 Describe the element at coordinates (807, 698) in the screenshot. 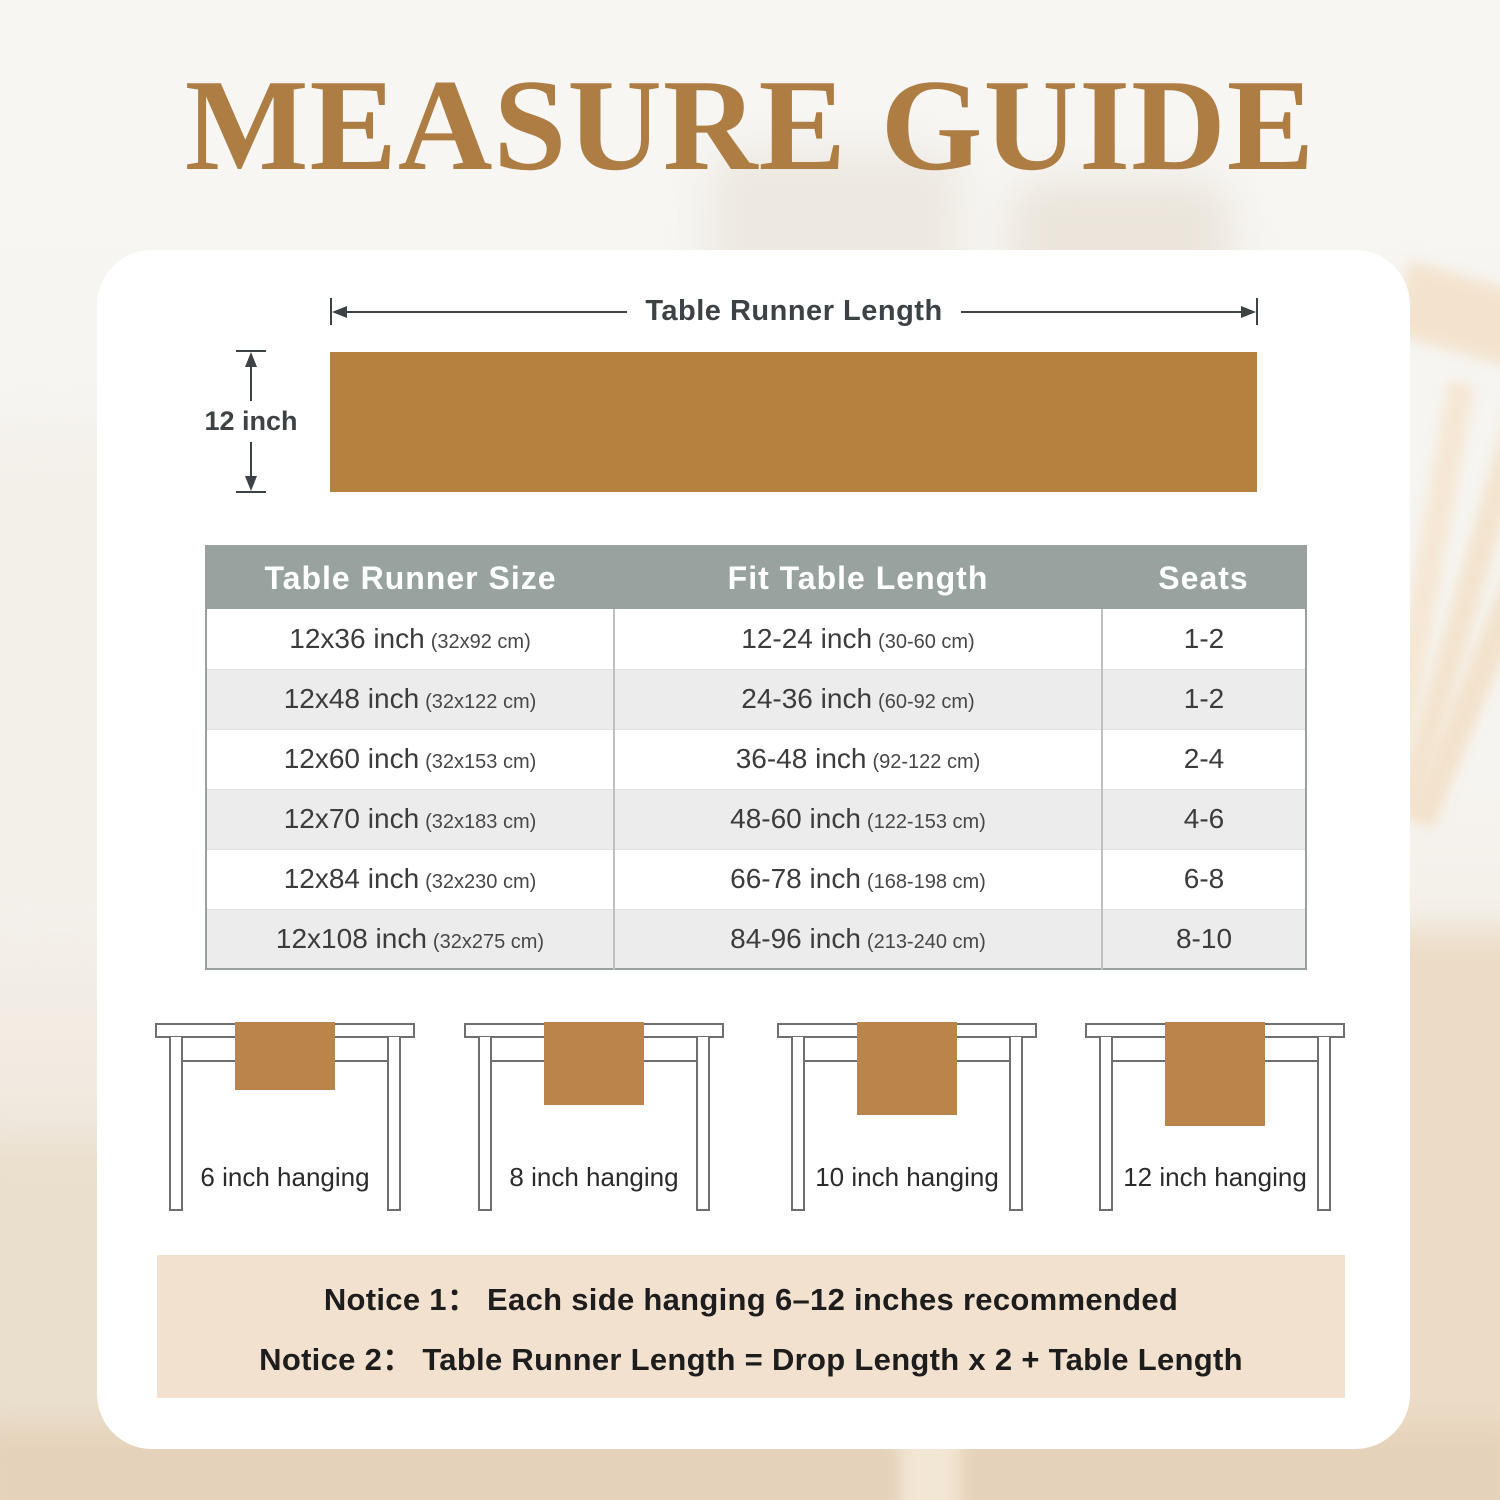

I see `fit-value: 24-36 inch` at that location.